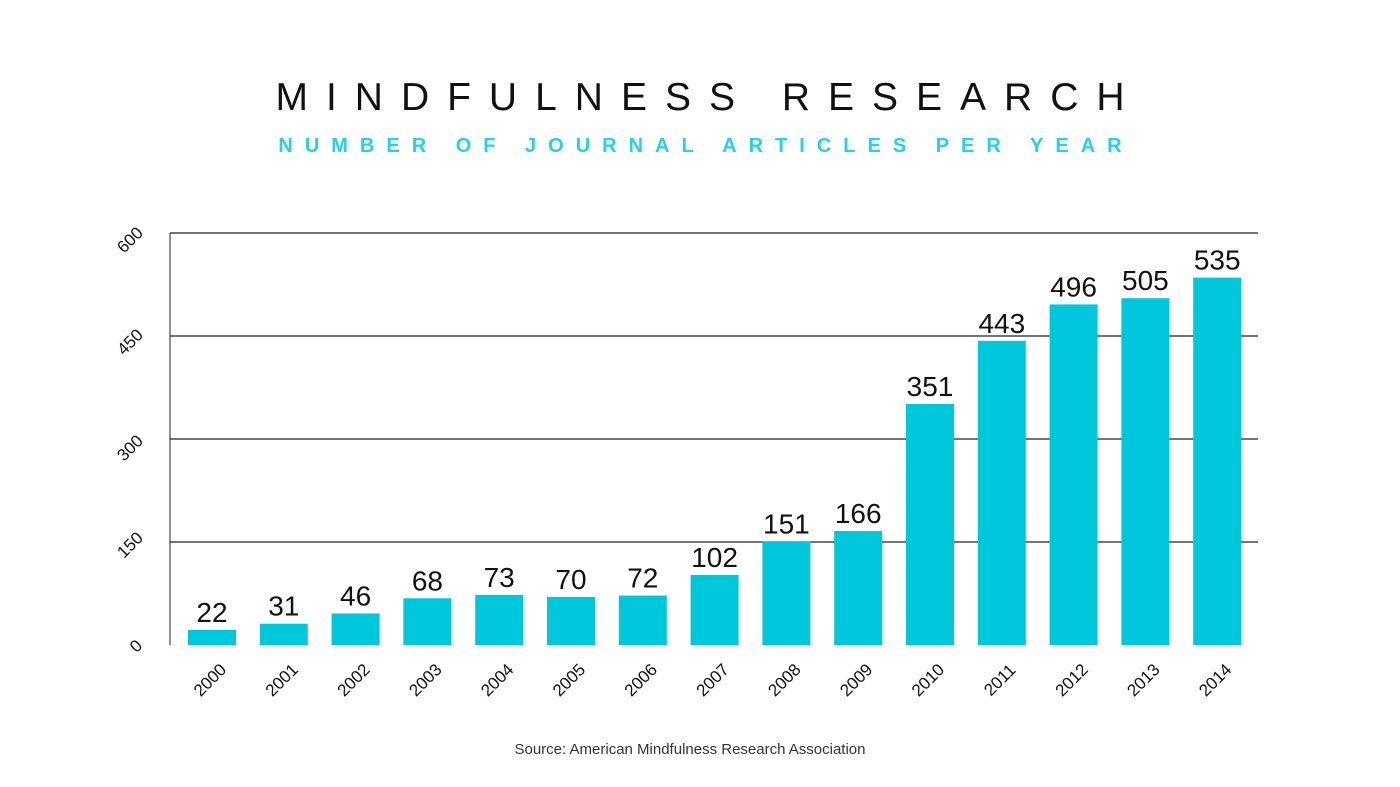 The height and width of the screenshot is (787, 1400). What do you see at coordinates (858, 513) in the screenshot?
I see `bar-value-label: 166` at bounding box center [858, 513].